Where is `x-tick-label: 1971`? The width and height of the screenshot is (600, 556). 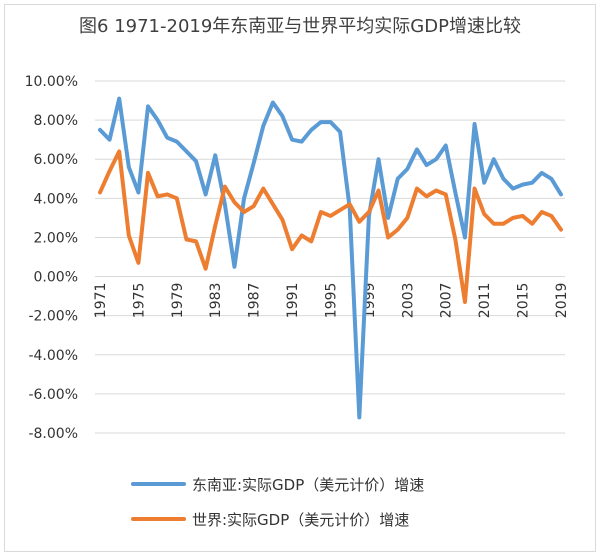 x-tick-label: 1971 is located at coordinates (101, 301).